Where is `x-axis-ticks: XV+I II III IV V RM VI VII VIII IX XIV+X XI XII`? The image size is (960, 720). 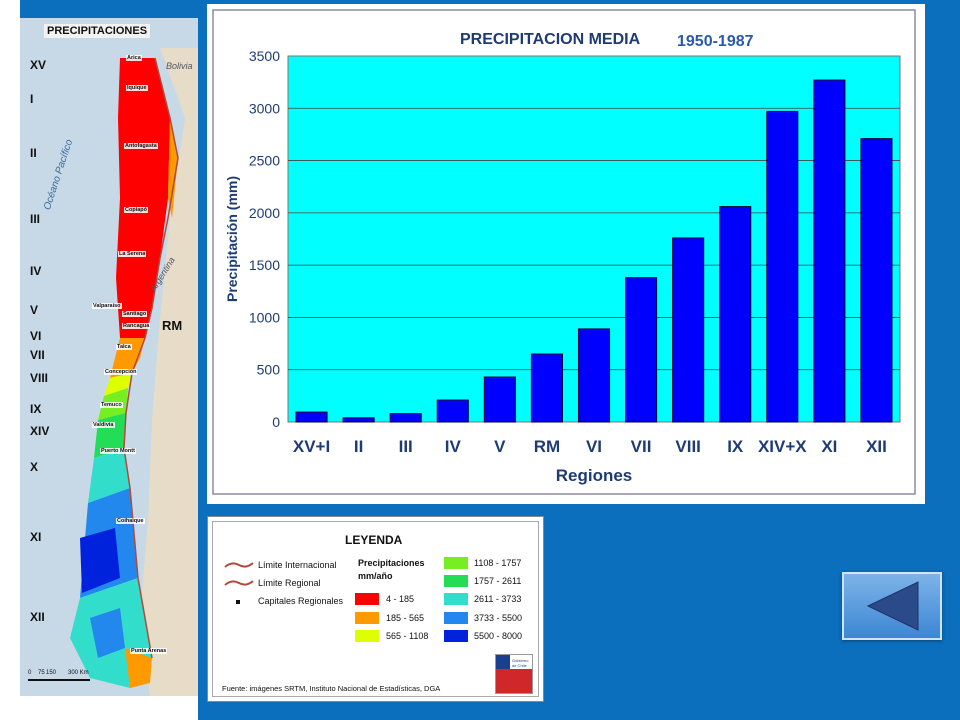
x-axis-ticks: XV+I II III IV V RM VI VII VIII IX XIV+X XI XII is located at coordinates (590, 446).